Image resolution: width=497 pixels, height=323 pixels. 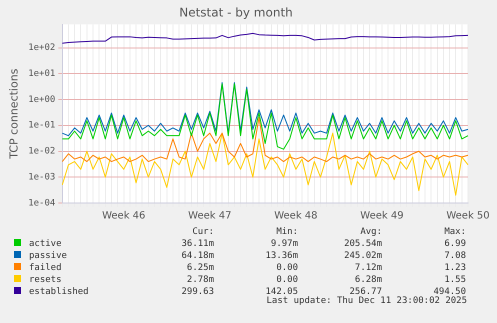 What do you see at coordinates (281, 291) in the screenshot?
I see `text: 142.05` at bounding box center [281, 291].